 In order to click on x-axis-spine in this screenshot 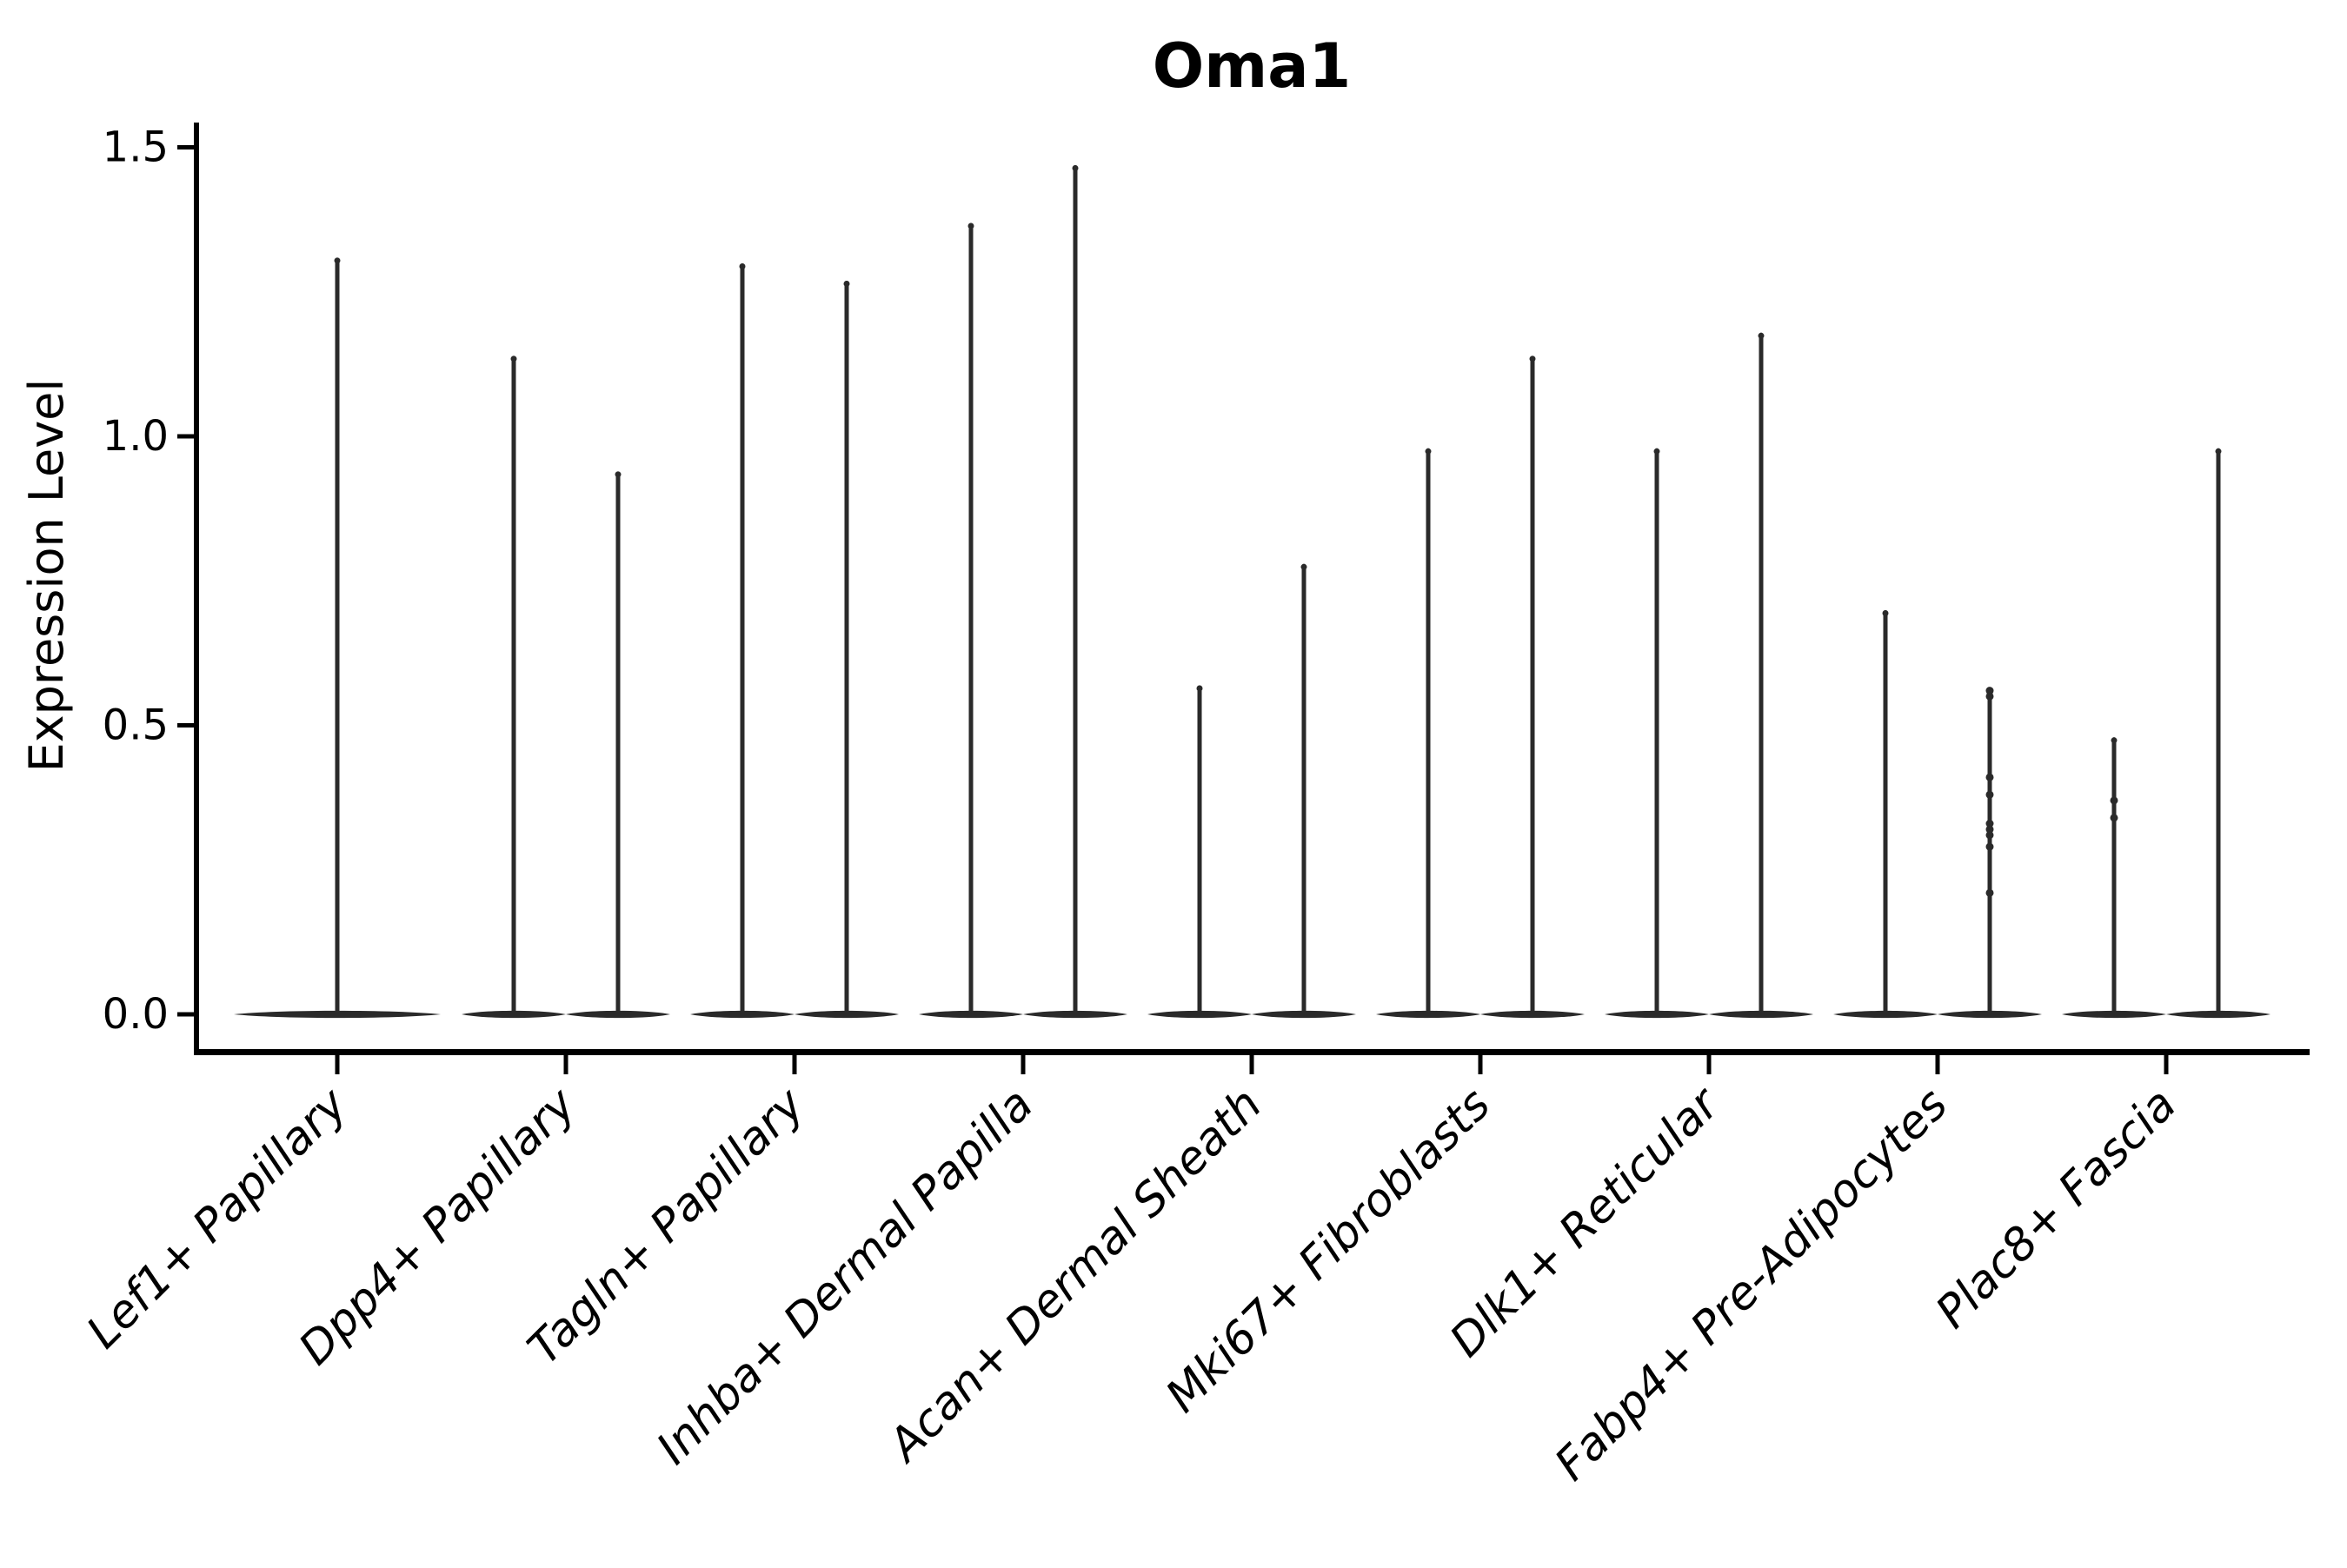, I will do `click(1252, 1052)`.